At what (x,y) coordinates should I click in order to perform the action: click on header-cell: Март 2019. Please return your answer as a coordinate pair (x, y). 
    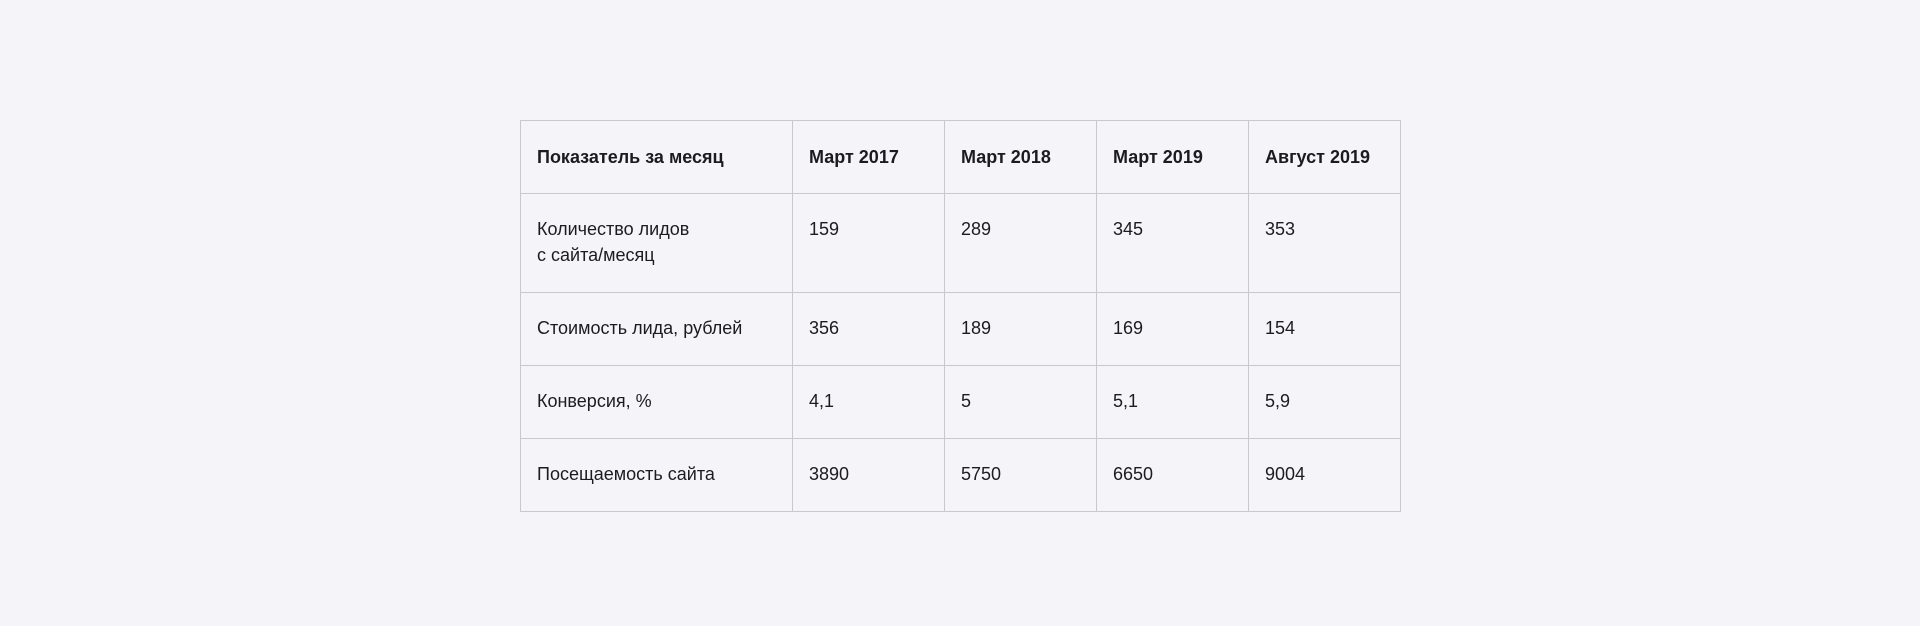
    Looking at the image, I should click on (1172, 157).